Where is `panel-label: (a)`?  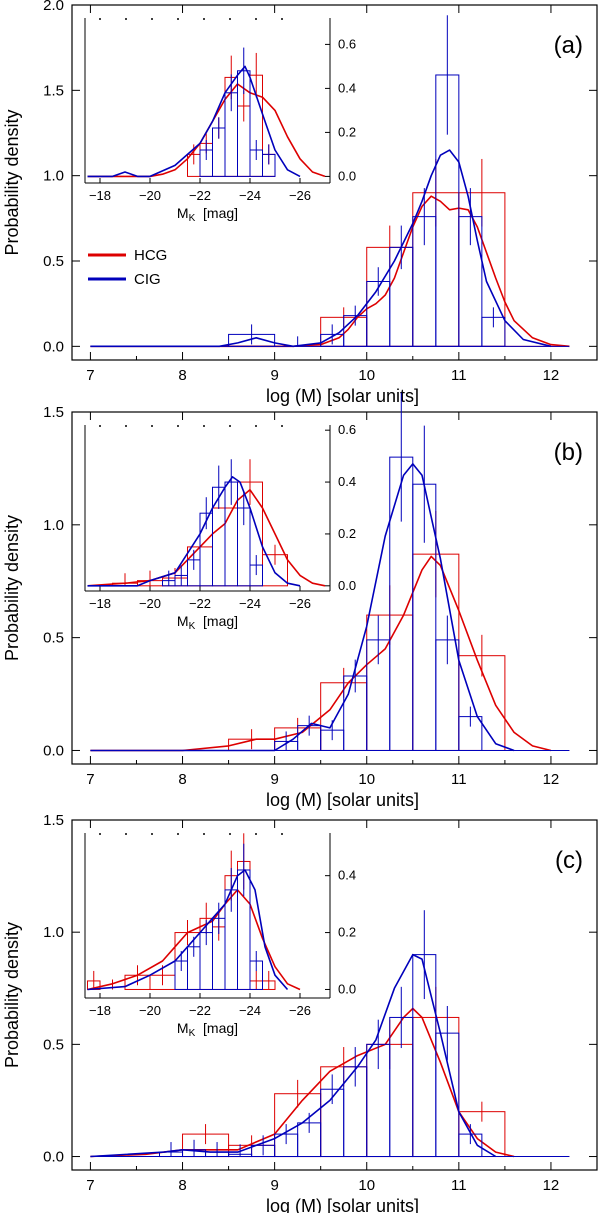
panel-label: (a) is located at coordinates (568, 45).